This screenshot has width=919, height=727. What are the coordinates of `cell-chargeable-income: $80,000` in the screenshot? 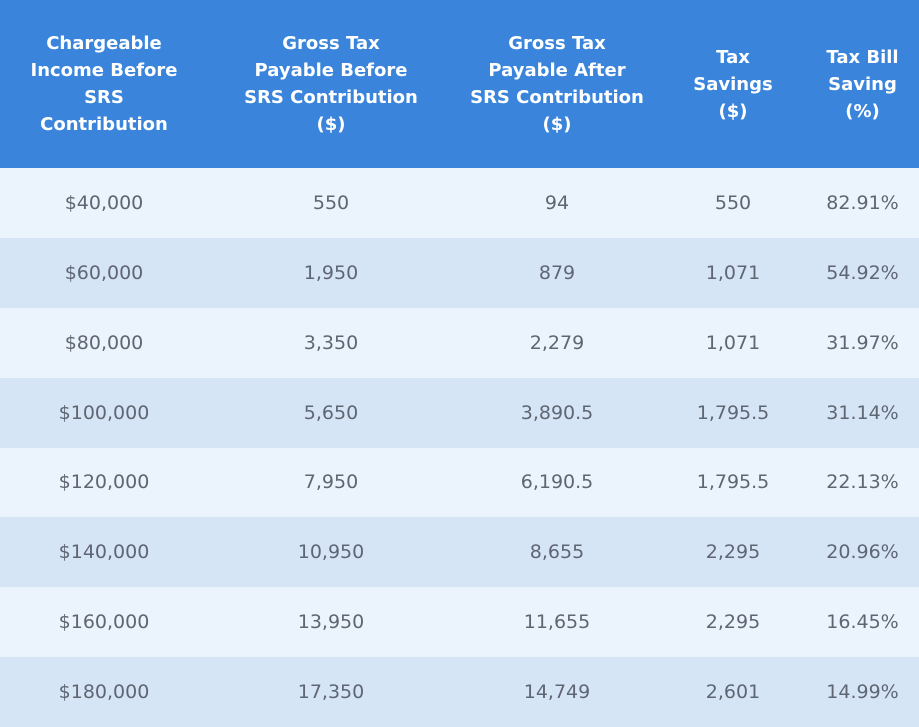 It's located at (104, 342).